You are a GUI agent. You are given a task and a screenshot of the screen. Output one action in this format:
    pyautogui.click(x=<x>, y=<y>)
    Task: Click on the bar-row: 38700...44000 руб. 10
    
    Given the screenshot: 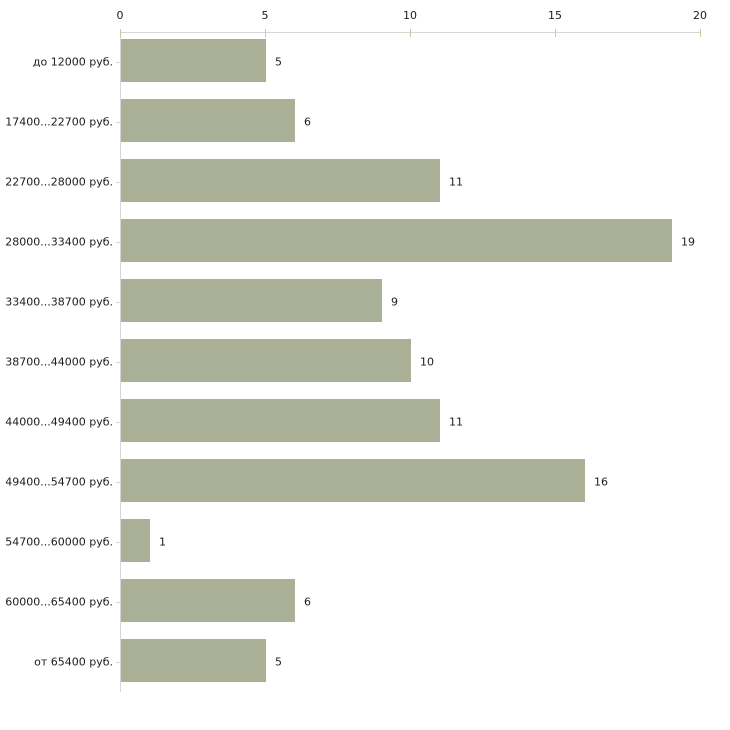 What is the action you would take?
    pyautogui.click(x=365, y=362)
    